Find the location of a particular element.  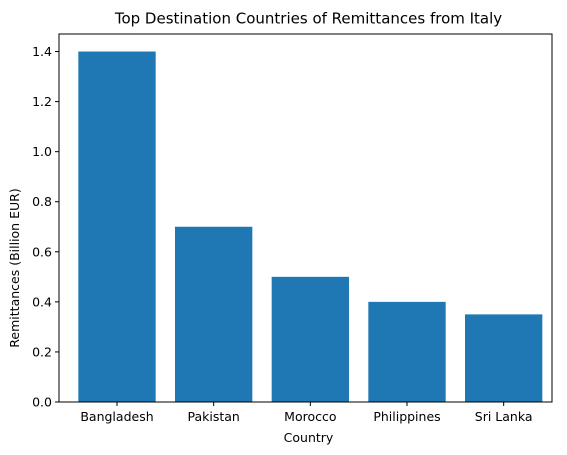

y-tick-label: 1.0 is located at coordinates (42, 151).